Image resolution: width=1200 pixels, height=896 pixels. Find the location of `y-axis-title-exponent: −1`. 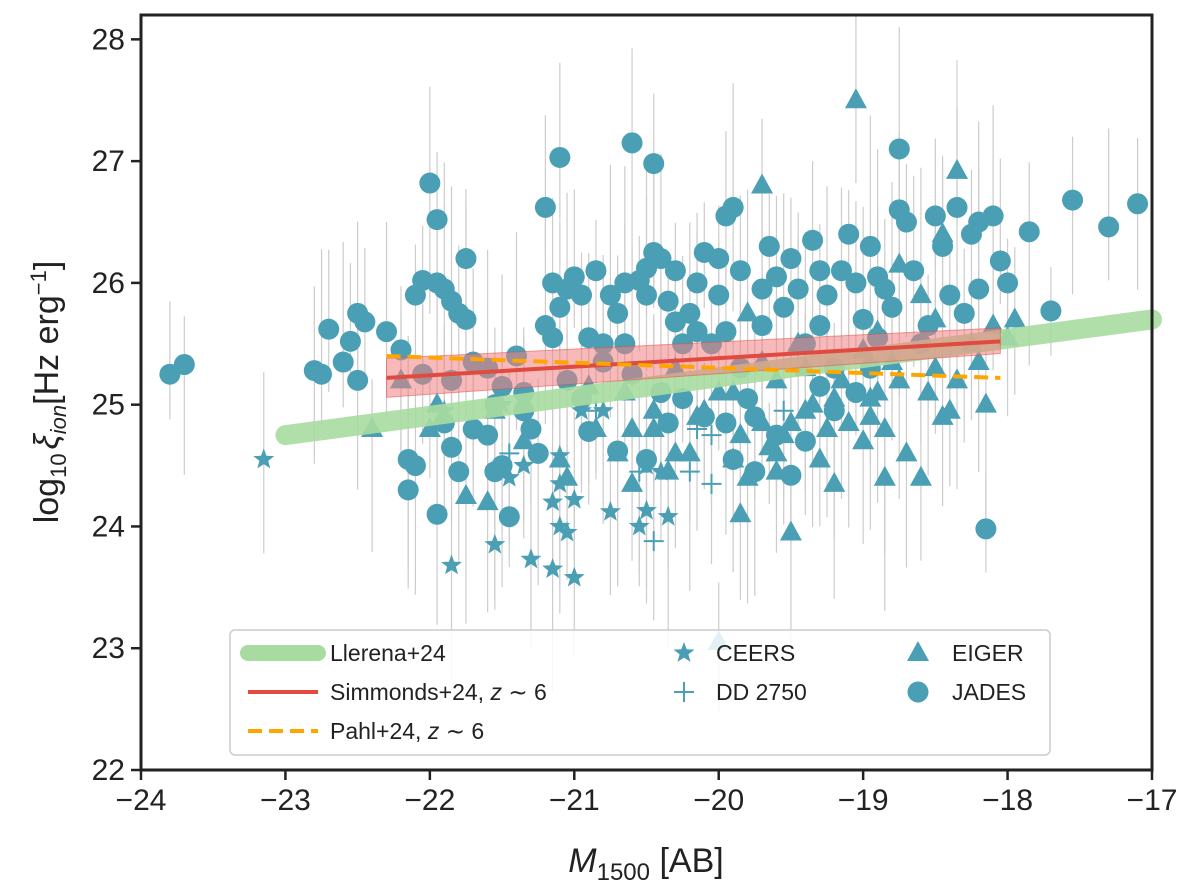

y-axis-title-exponent: −1 is located at coordinates (38, 282).